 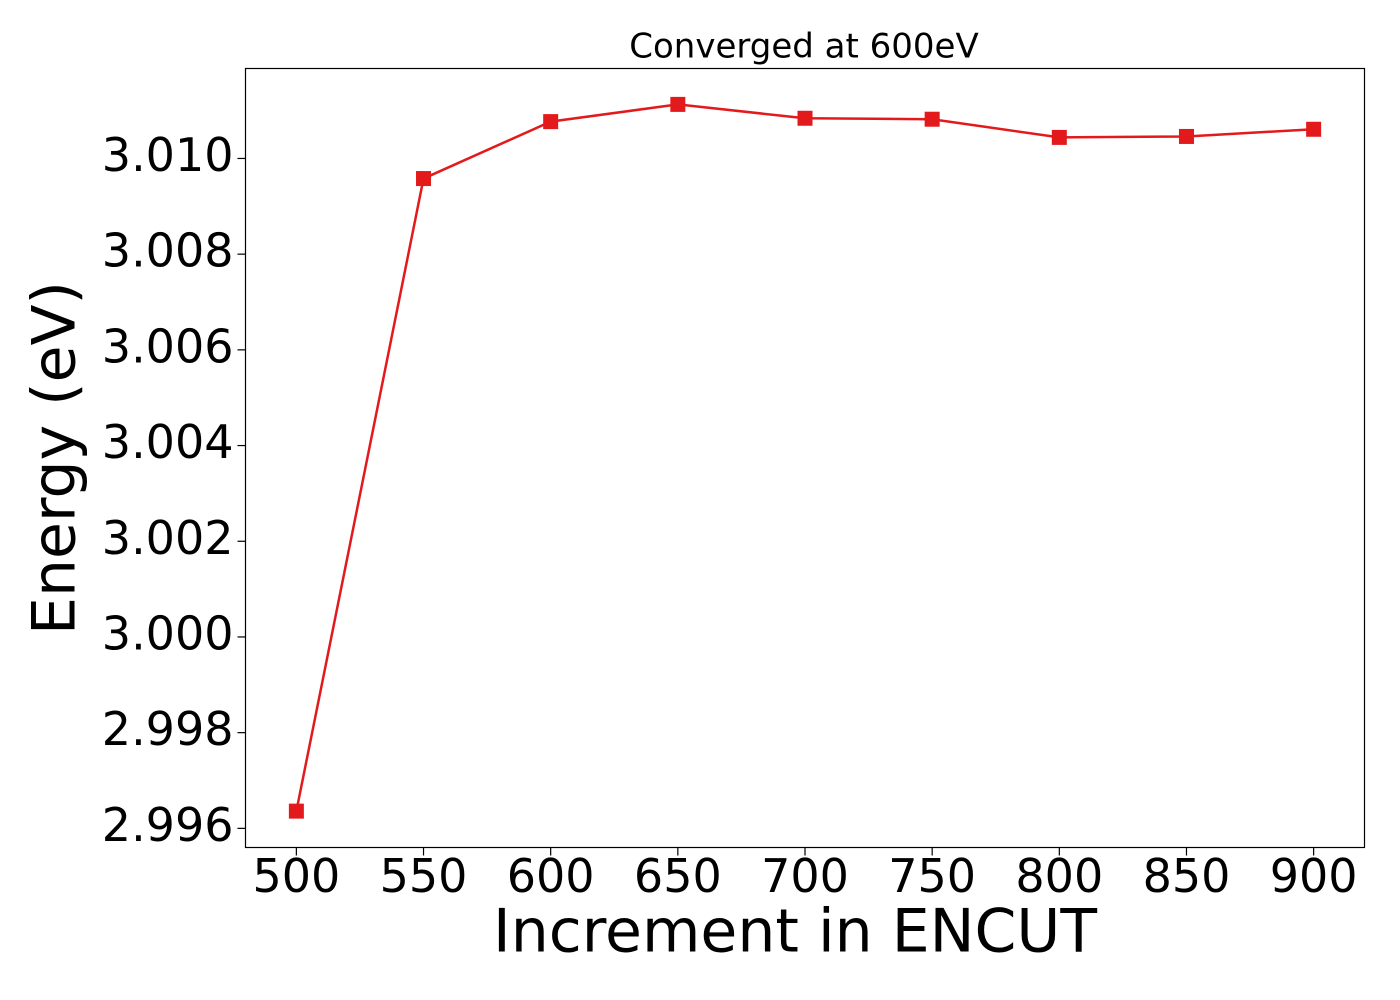 I want to click on x-tick-label: 900, so click(x=1314, y=876).